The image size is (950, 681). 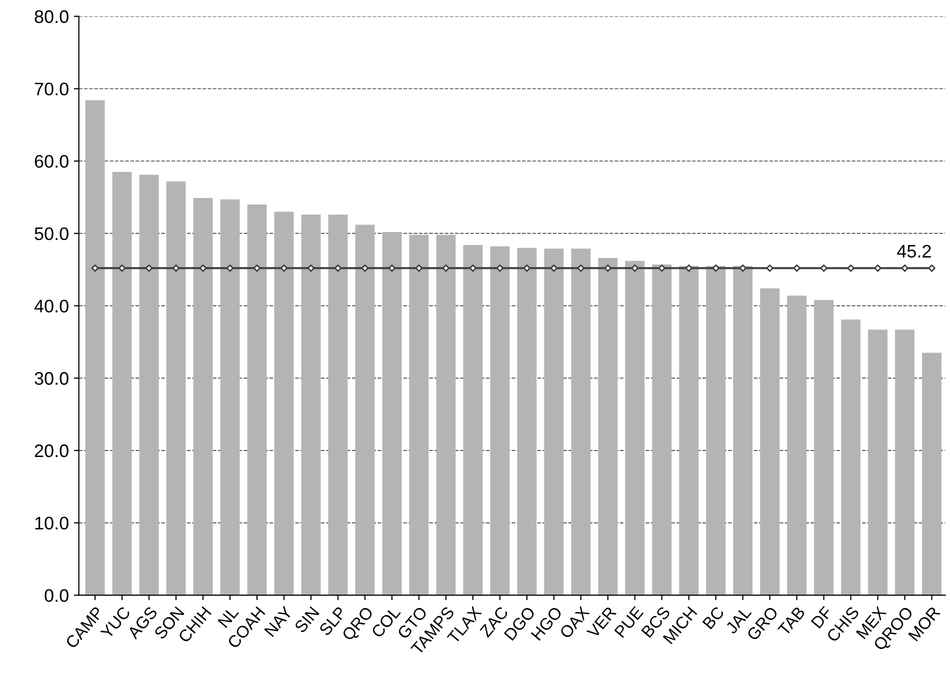 What do you see at coordinates (51, 306) in the screenshot?
I see `y-tick-label: 40.0` at bounding box center [51, 306].